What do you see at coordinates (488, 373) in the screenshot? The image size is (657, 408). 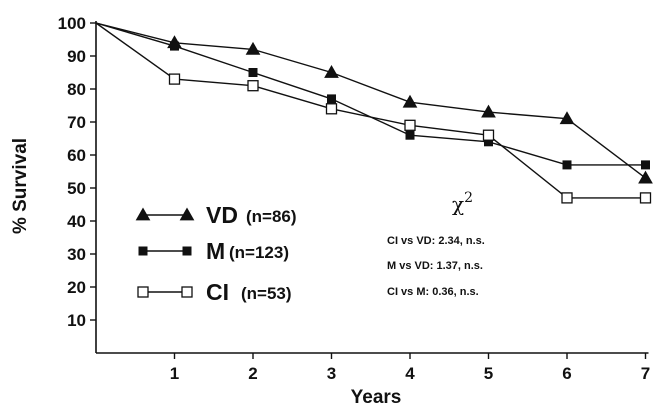 I see `x-tick-label: 5` at bounding box center [488, 373].